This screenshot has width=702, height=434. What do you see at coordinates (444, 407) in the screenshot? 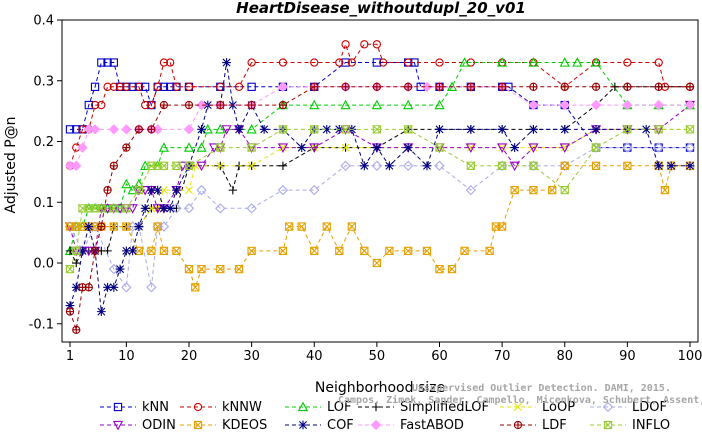
I see `legend-label-simplifiedlof: SimplifiedLOF` at bounding box center [444, 407].